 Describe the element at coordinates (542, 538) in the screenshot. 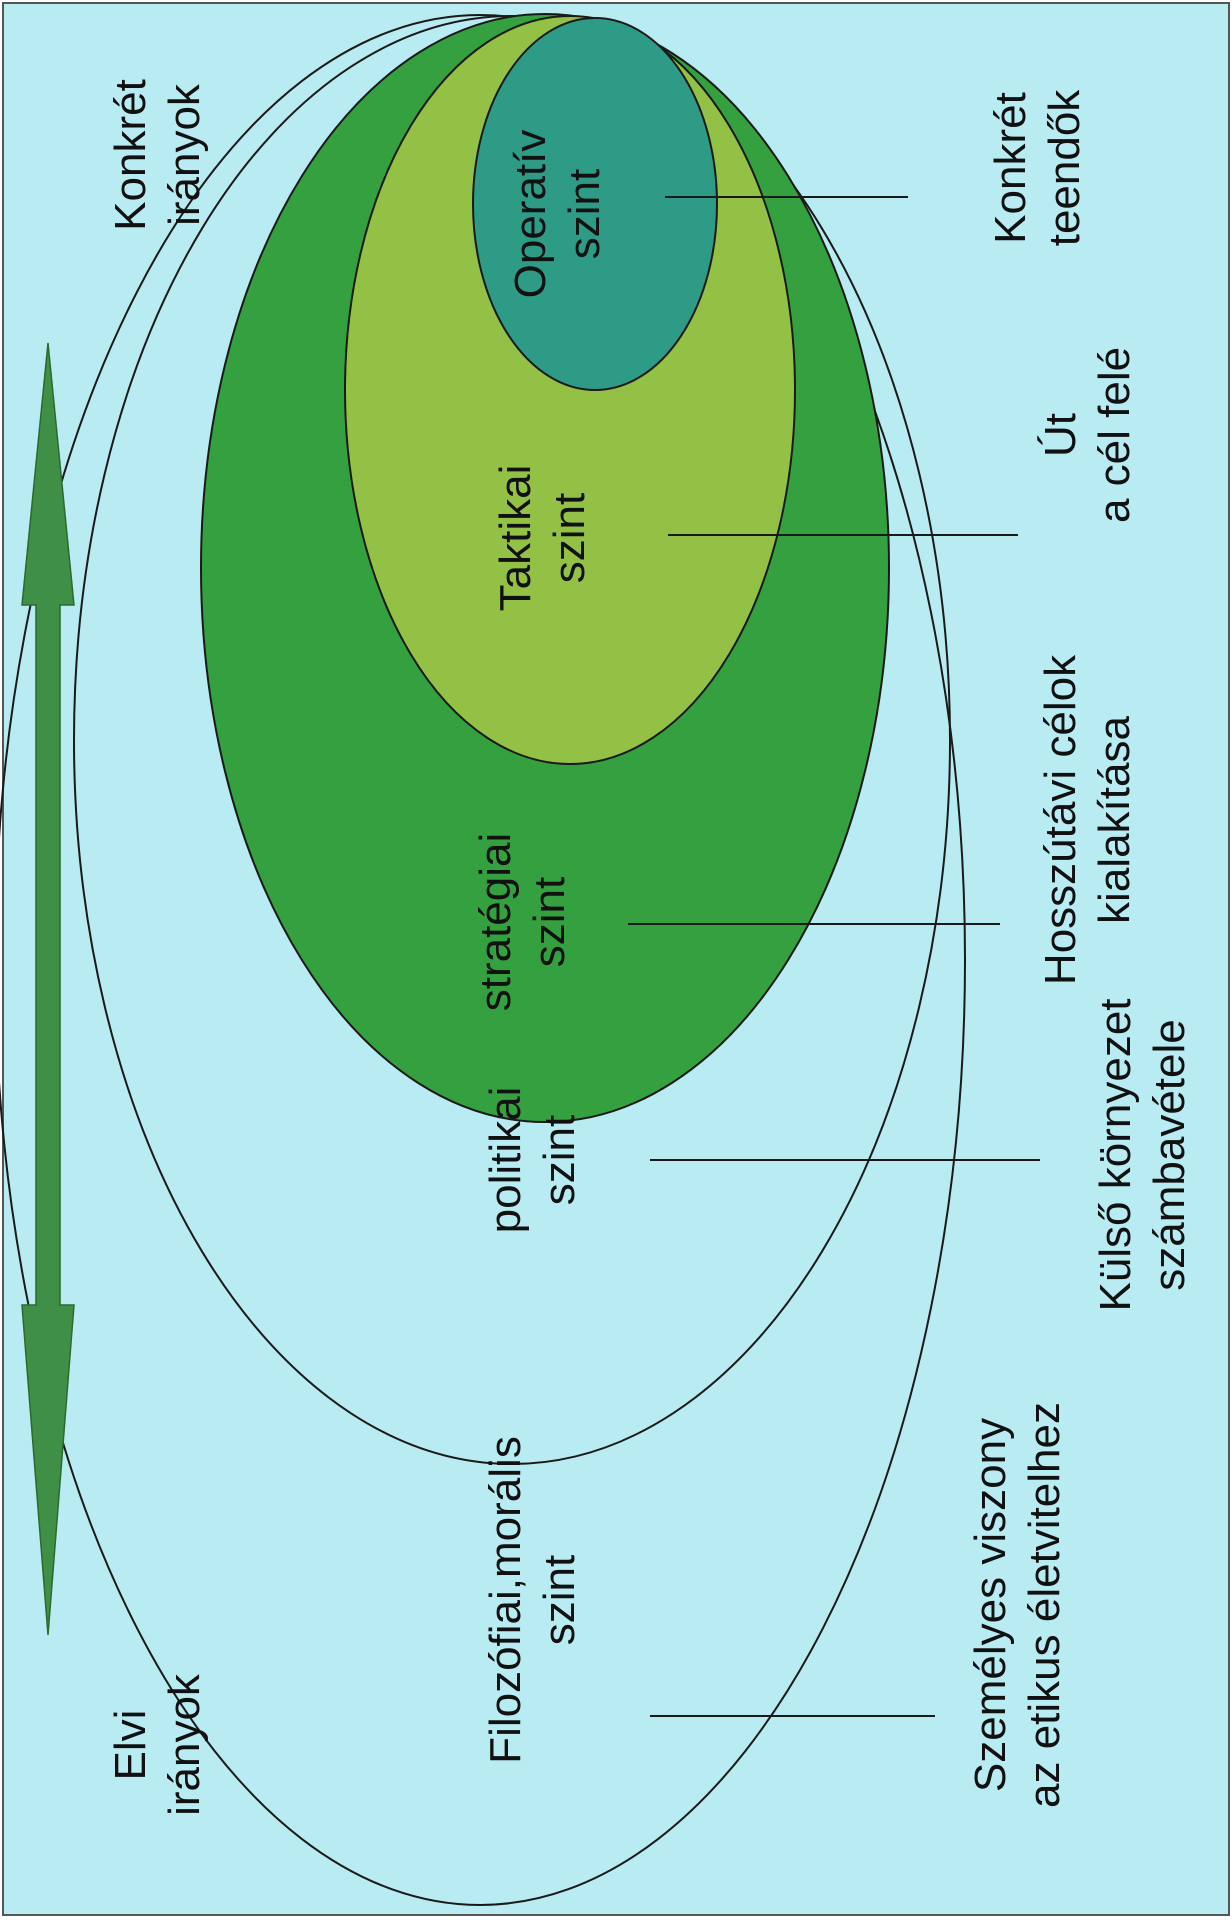

I see `tactical-level-label: Taktikai szint` at that location.